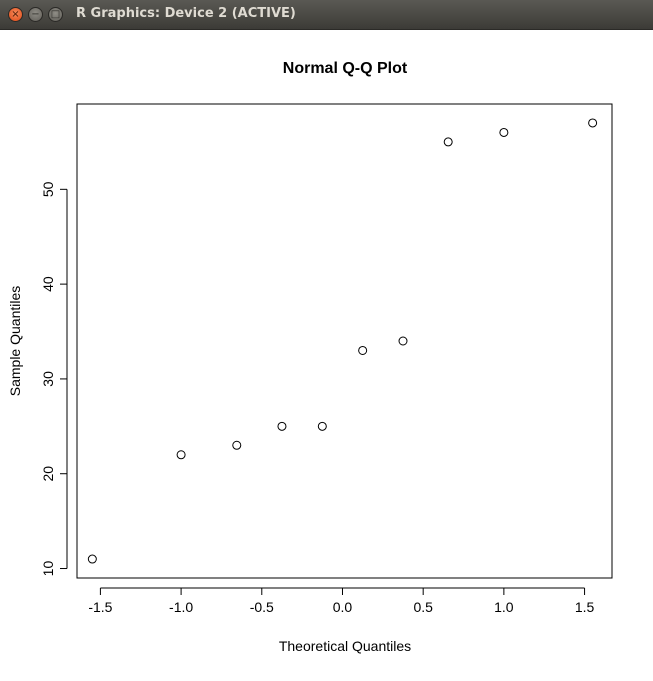  I want to click on x-axis-label: Theoretical Quantiles, so click(345, 646).